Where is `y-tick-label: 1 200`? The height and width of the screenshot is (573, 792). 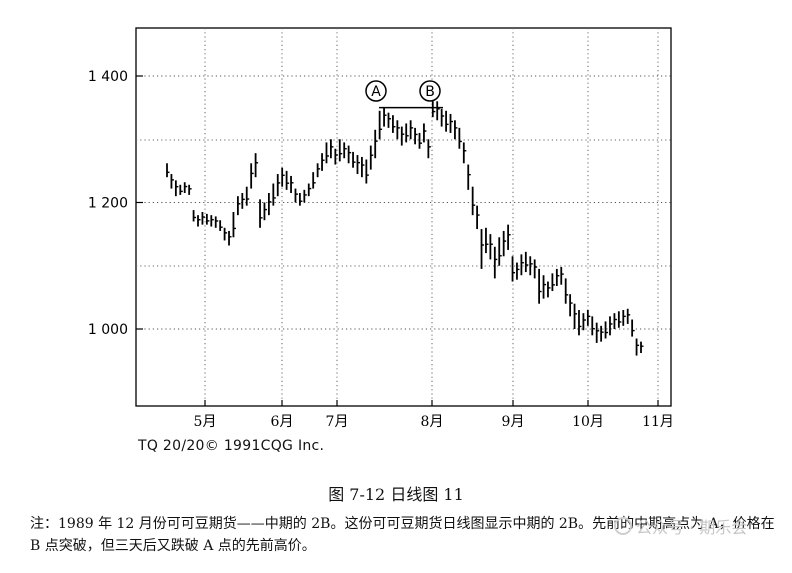 y-tick-label: 1 200 is located at coordinates (108, 204).